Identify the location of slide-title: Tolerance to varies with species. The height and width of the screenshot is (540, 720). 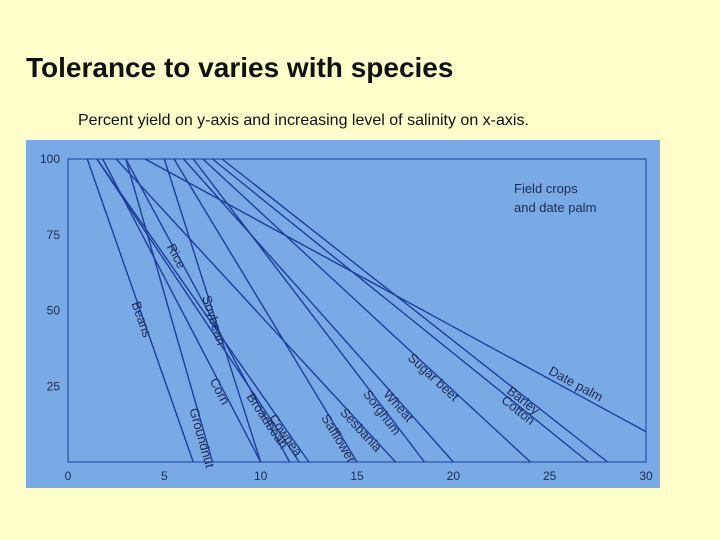
(240, 67).